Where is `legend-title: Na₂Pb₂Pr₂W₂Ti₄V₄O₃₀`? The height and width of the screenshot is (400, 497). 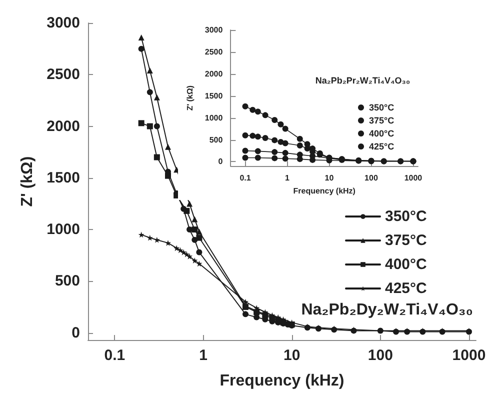 legend-title: Na₂Pb₂Pr₂W₂Ti₄V₄O₃₀ is located at coordinates (362, 81).